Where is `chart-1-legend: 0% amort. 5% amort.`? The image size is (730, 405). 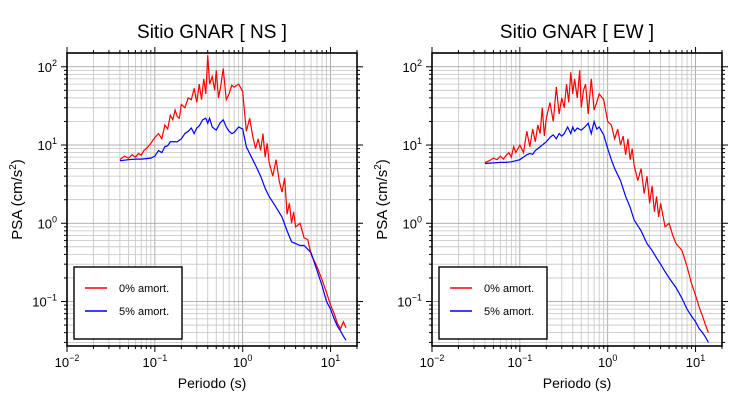
chart-1-legend: 0% amort. 5% amort. is located at coordinates (128, 303).